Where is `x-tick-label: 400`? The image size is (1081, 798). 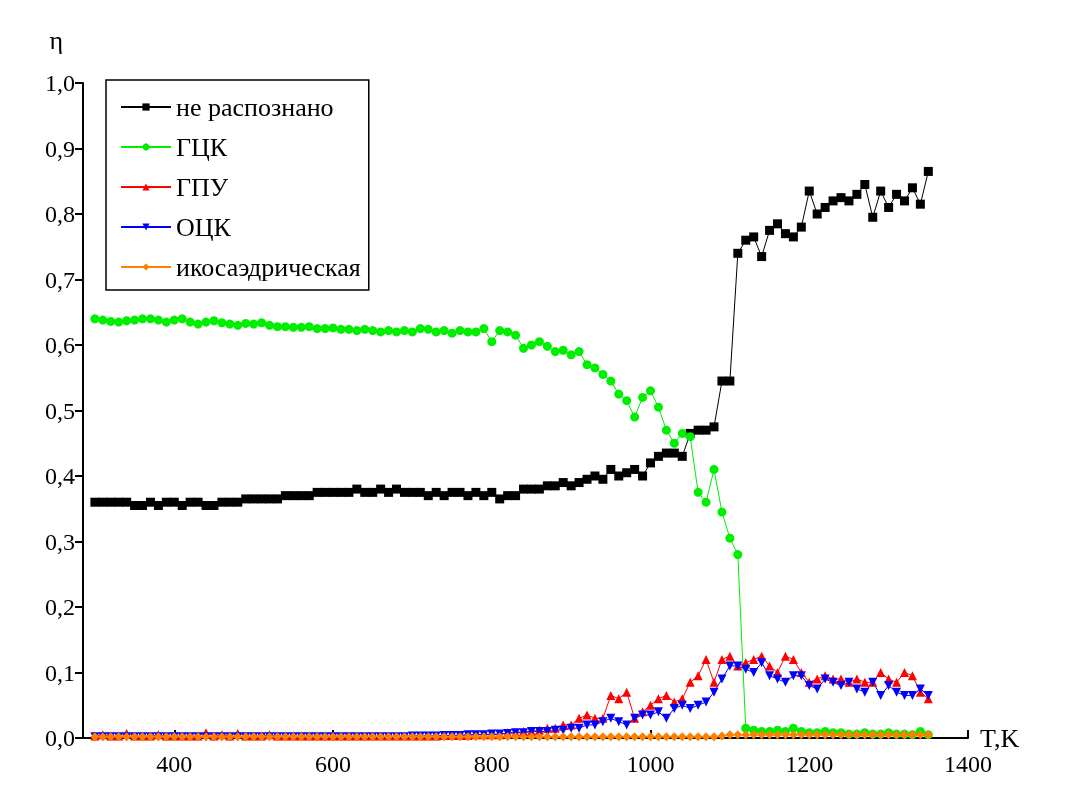 x-tick-label: 400 is located at coordinates (174, 764).